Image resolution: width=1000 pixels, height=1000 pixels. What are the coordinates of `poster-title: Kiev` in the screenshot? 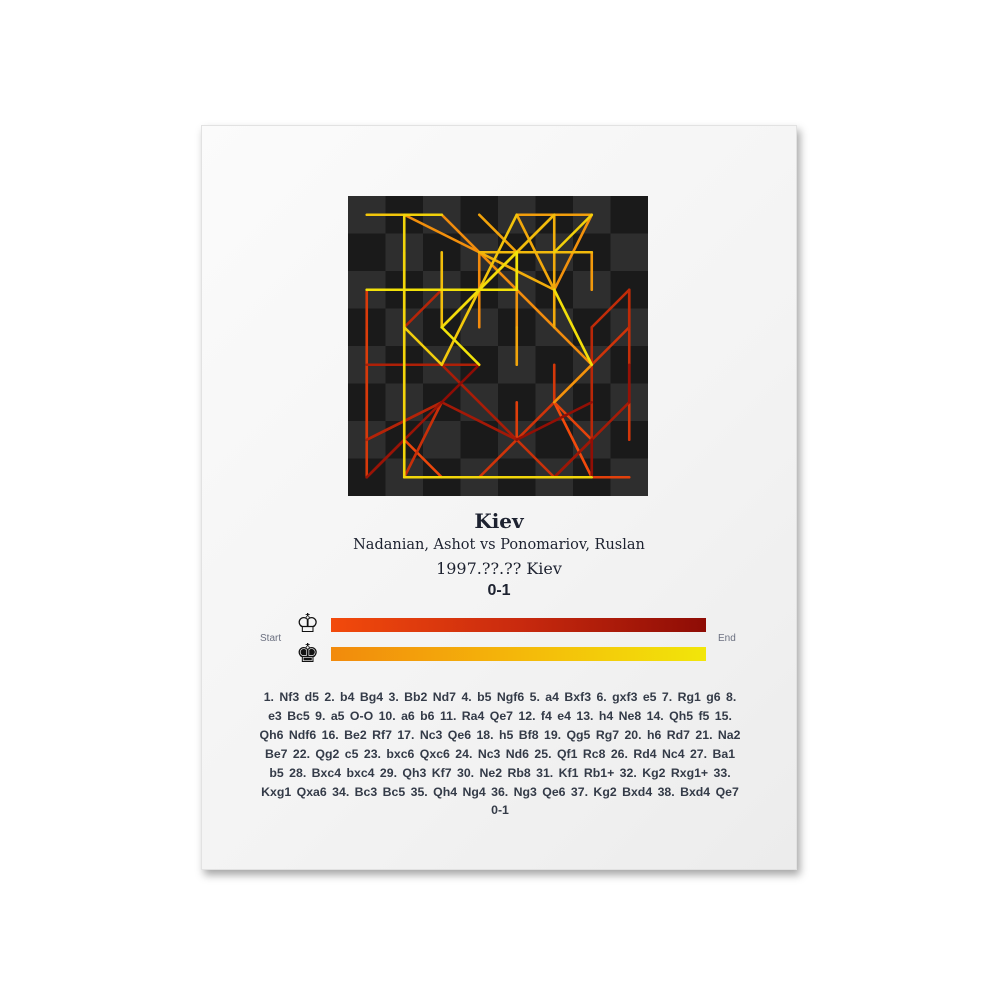 It's located at (499, 521).